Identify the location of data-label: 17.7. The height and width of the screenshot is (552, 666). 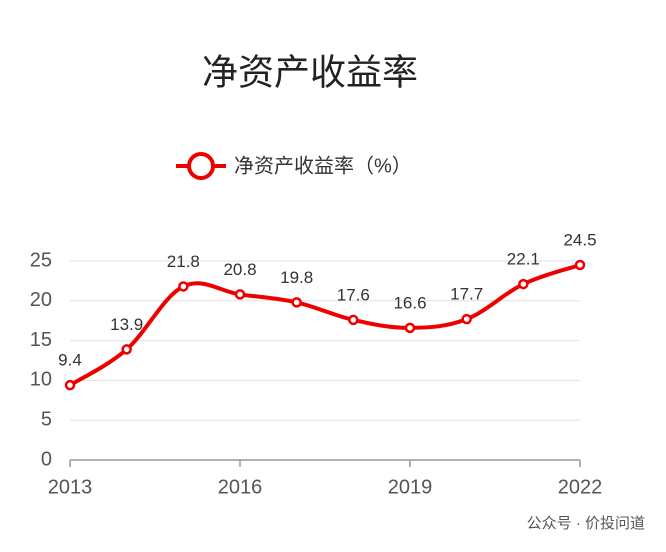
(466, 294).